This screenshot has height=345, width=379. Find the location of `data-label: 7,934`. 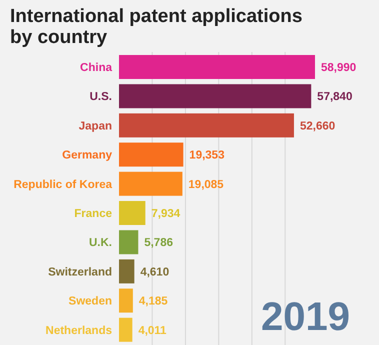

data-label: 7,934 is located at coordinates (166, 214).